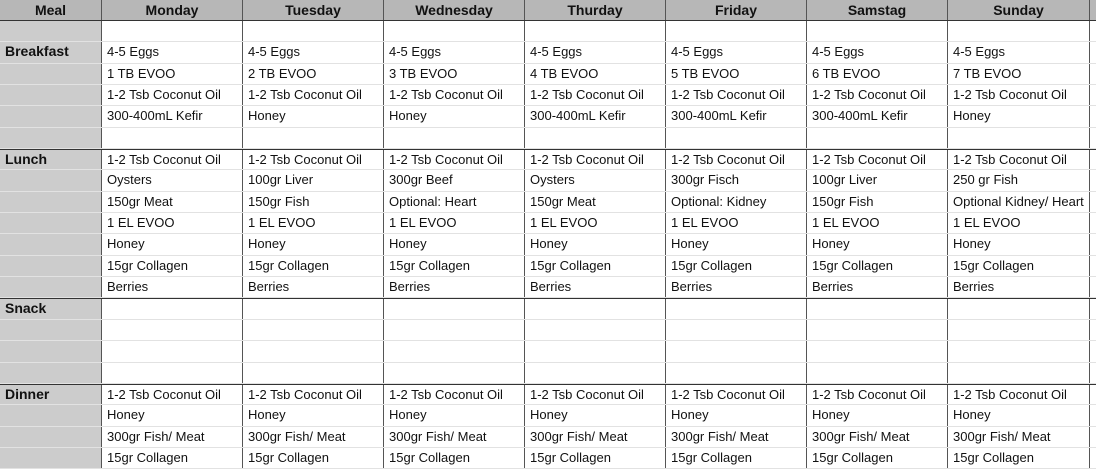 This screenshot has height=469, width=1096. Describe the element at coordinates (736, 74) in the screenshot. I see `cell: 5 TB EVOO` at that location.